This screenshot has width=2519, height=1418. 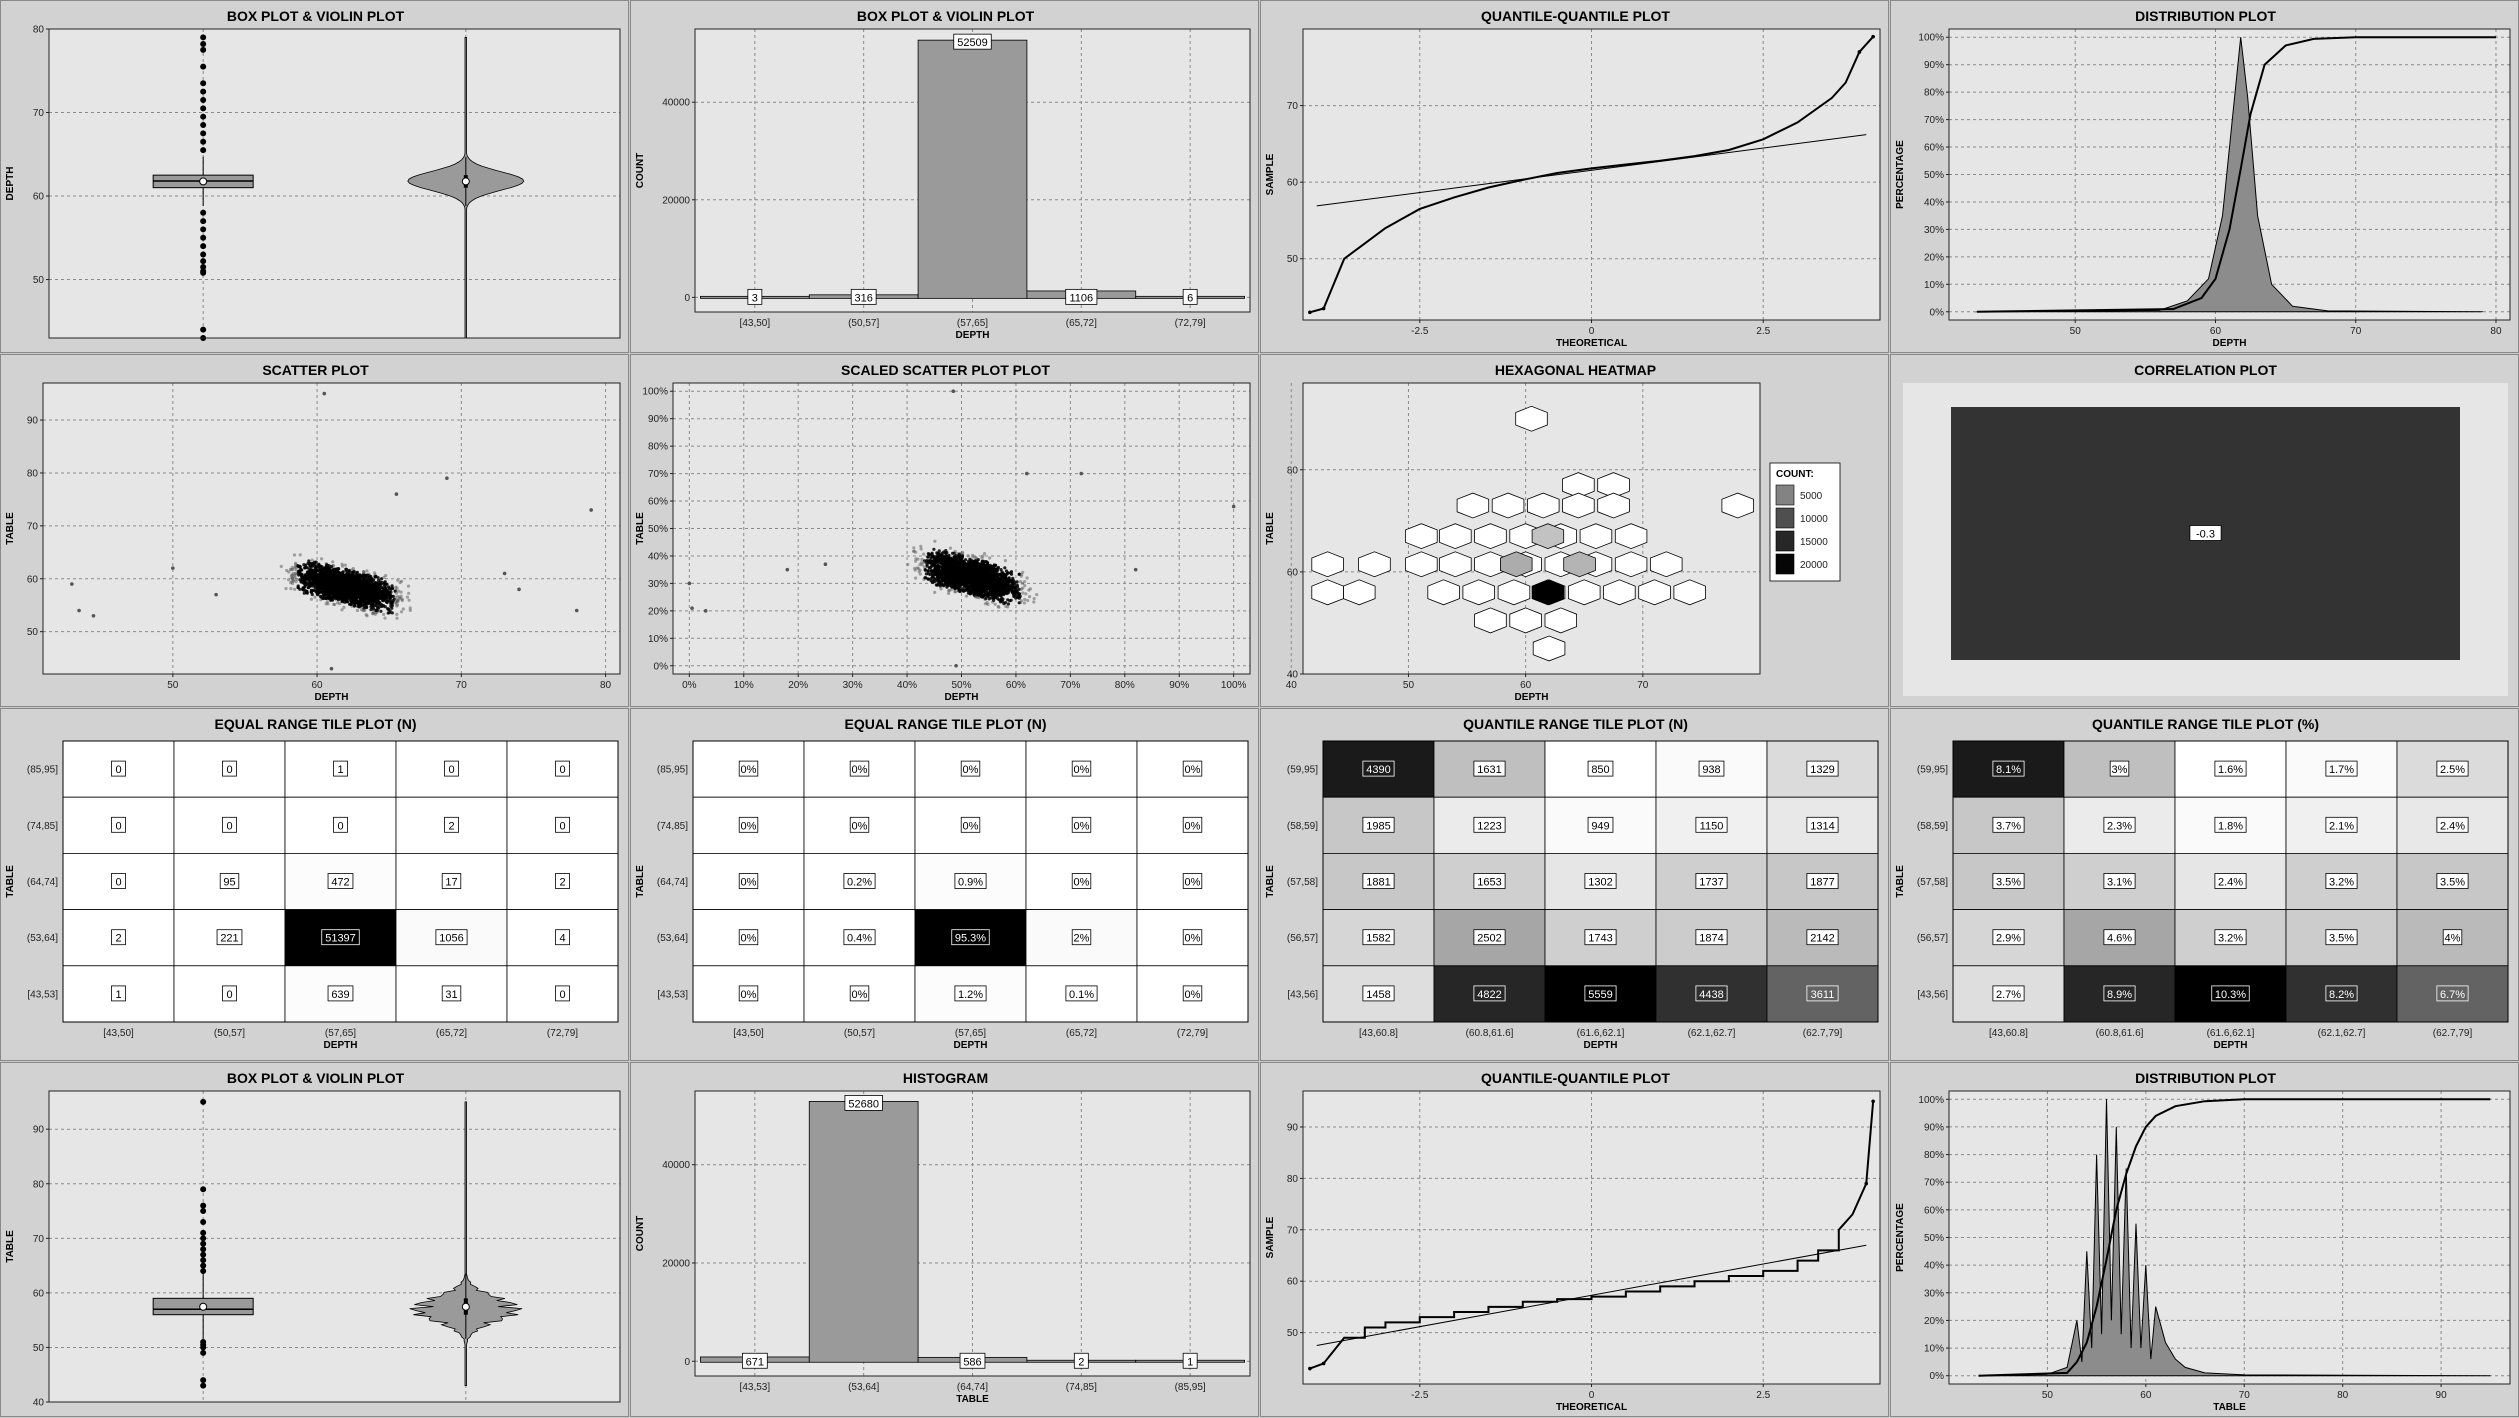 I want to click on y-tick-label: 40000, so click(x=676, y=103).